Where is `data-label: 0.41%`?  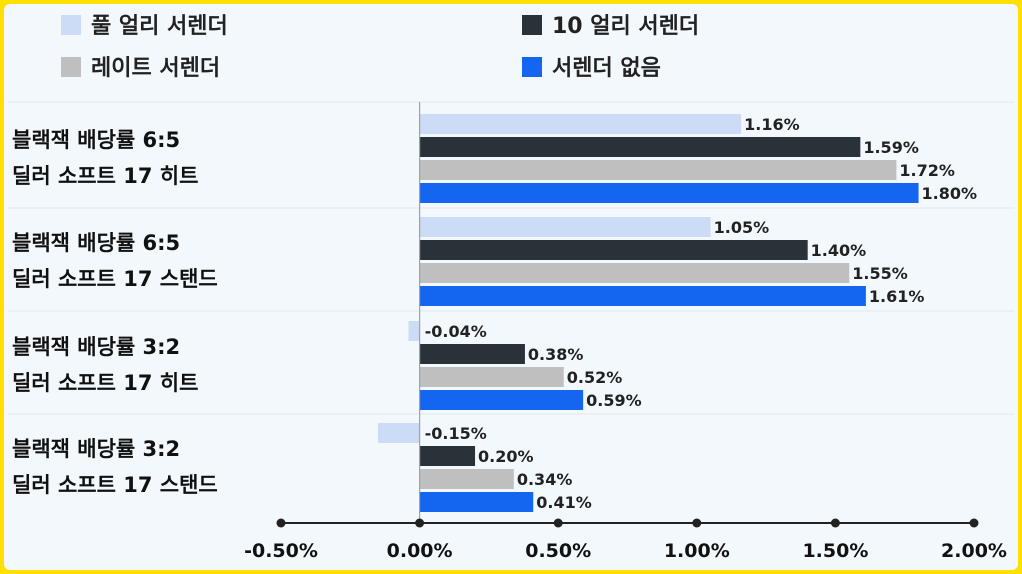 data-label: 0.41% is located at coordinates (564, 502).